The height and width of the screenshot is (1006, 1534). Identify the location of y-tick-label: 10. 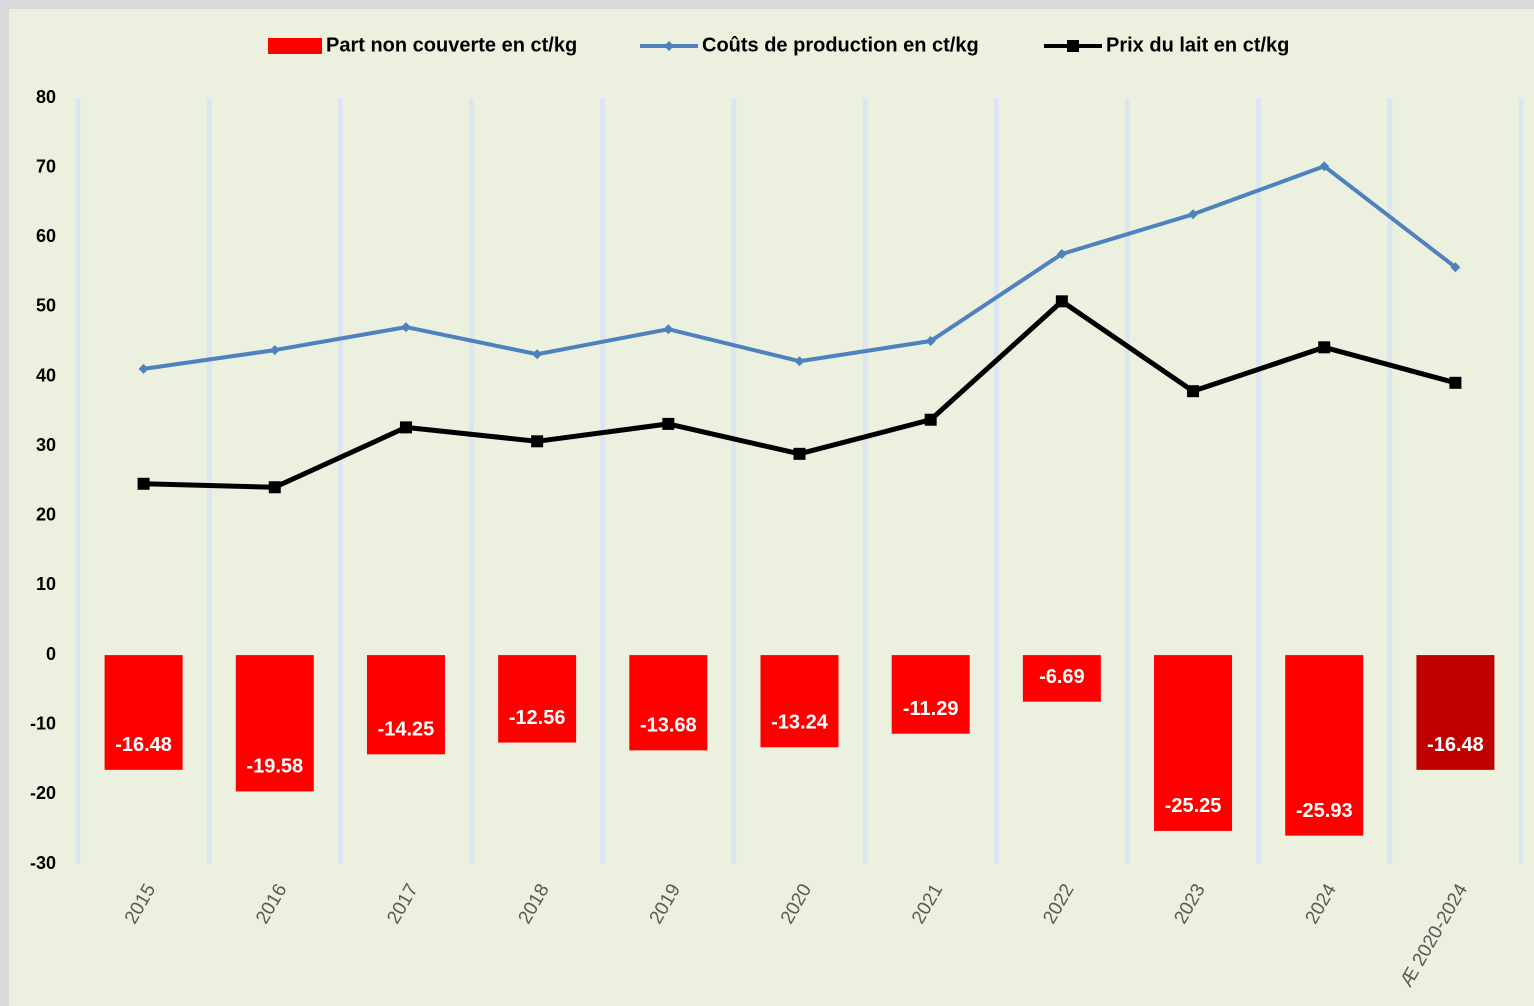
(46, 584).